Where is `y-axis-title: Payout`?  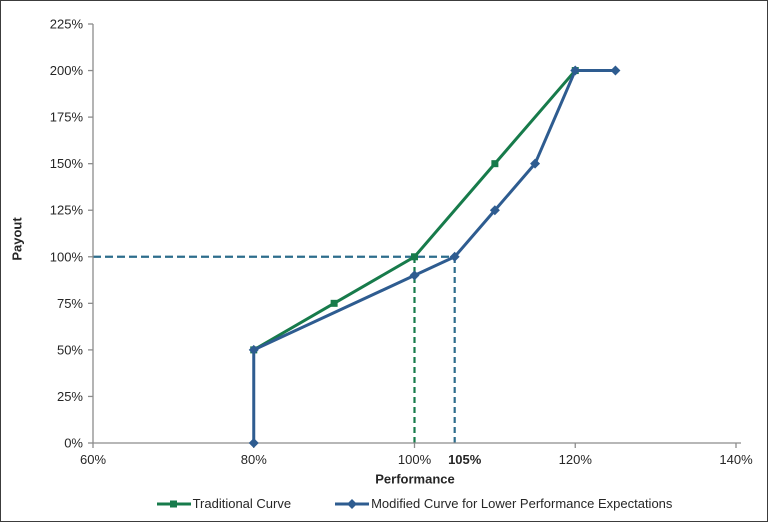 y-axis-title: Payout is located at coordinates (17, 239).